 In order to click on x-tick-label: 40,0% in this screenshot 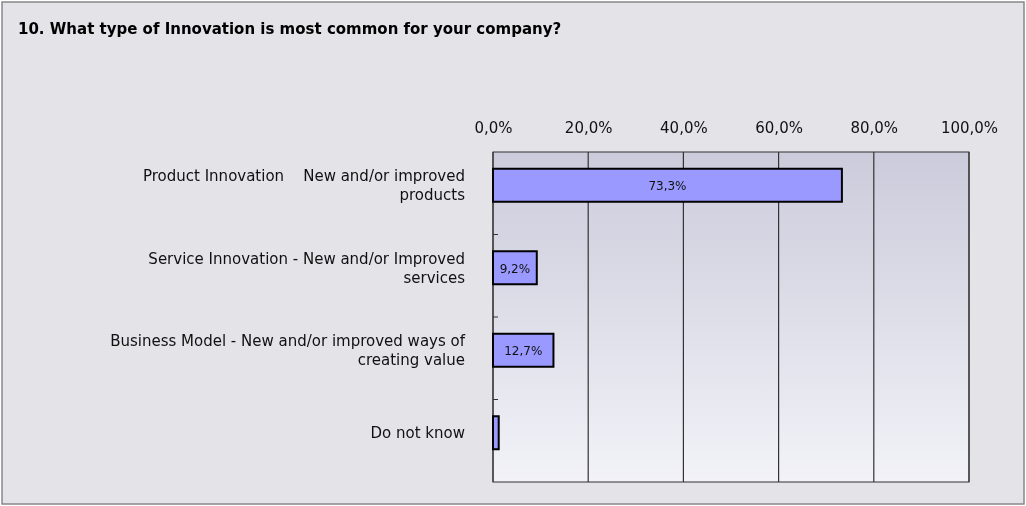, I will do `click(684, 128)`.